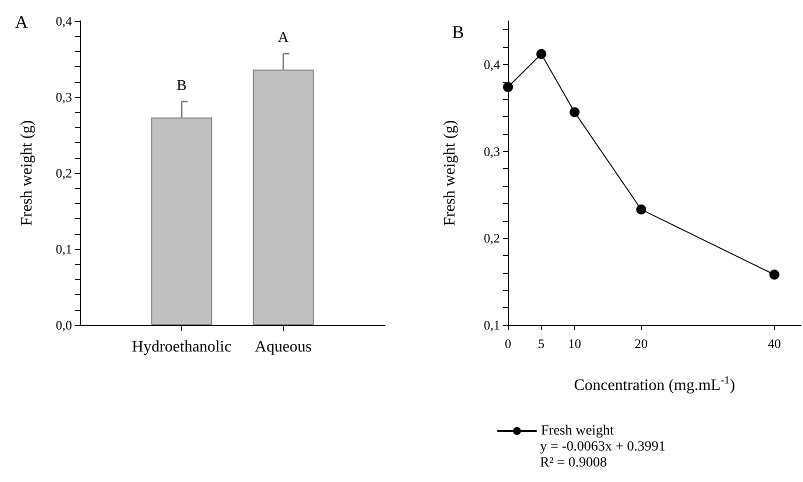 Image resolution: width=803 pixels, height=482 pixels. I want to click on chart-title: A, so click(21, 22).